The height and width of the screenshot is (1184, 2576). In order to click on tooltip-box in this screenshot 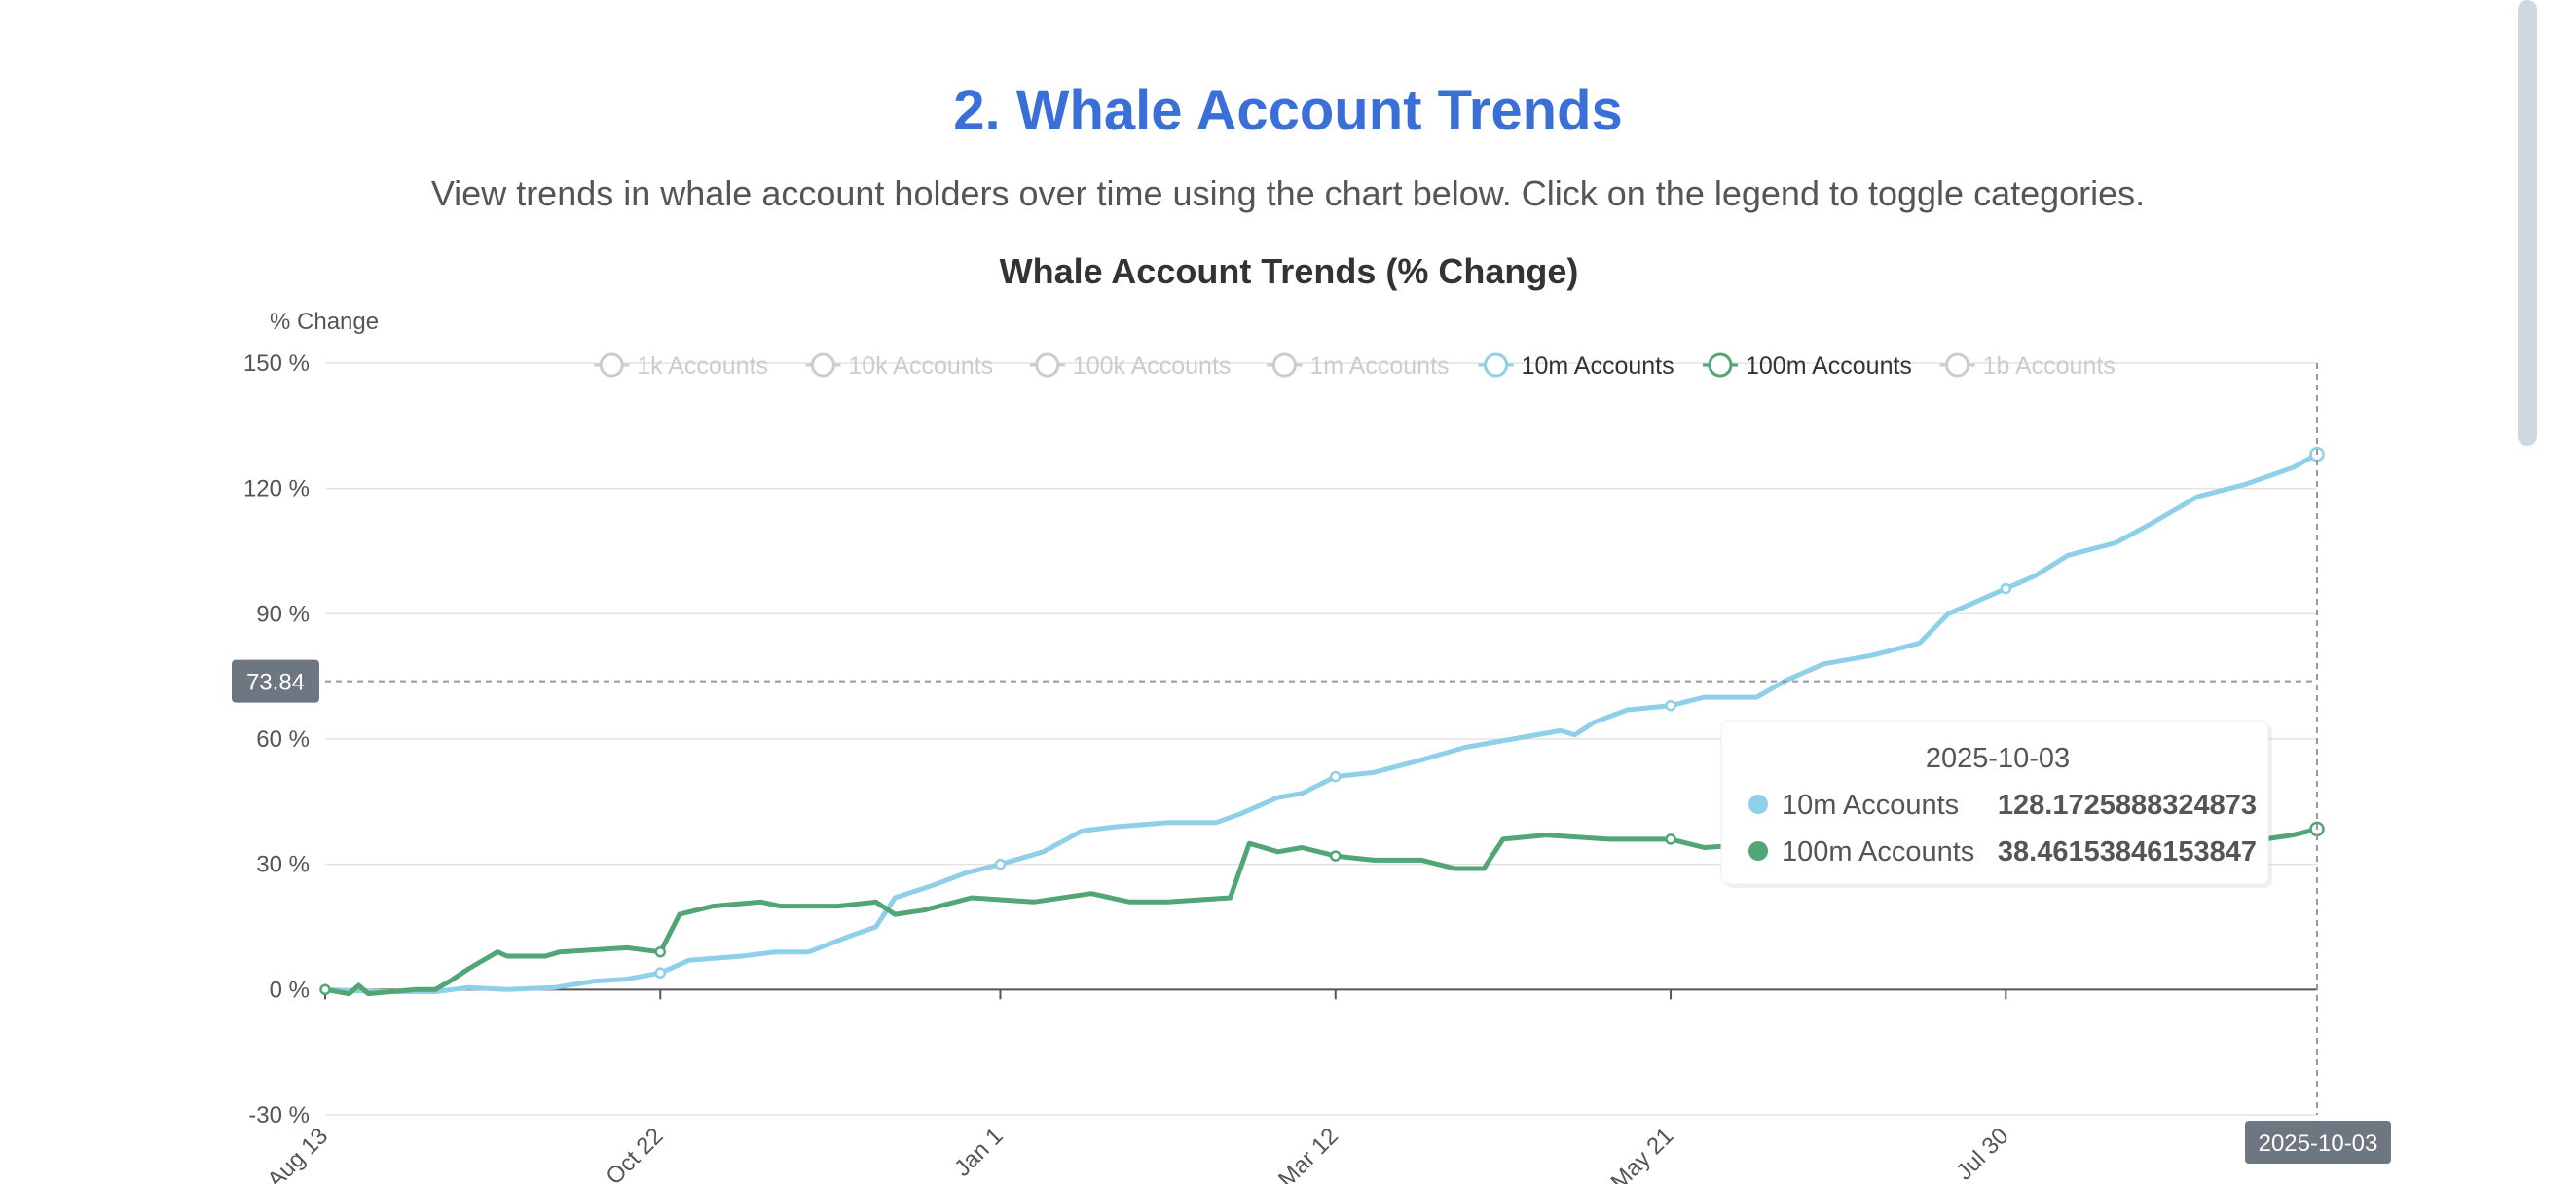, I will do `click(1994, 802)`.